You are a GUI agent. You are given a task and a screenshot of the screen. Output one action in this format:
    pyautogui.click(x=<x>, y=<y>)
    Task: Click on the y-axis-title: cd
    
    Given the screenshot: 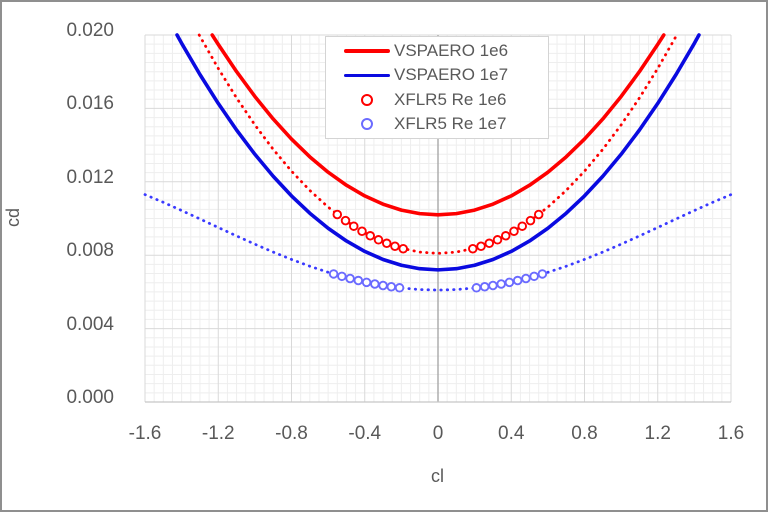 What is the action you would take?
    pyautogui.click(x=13, y=217)
    